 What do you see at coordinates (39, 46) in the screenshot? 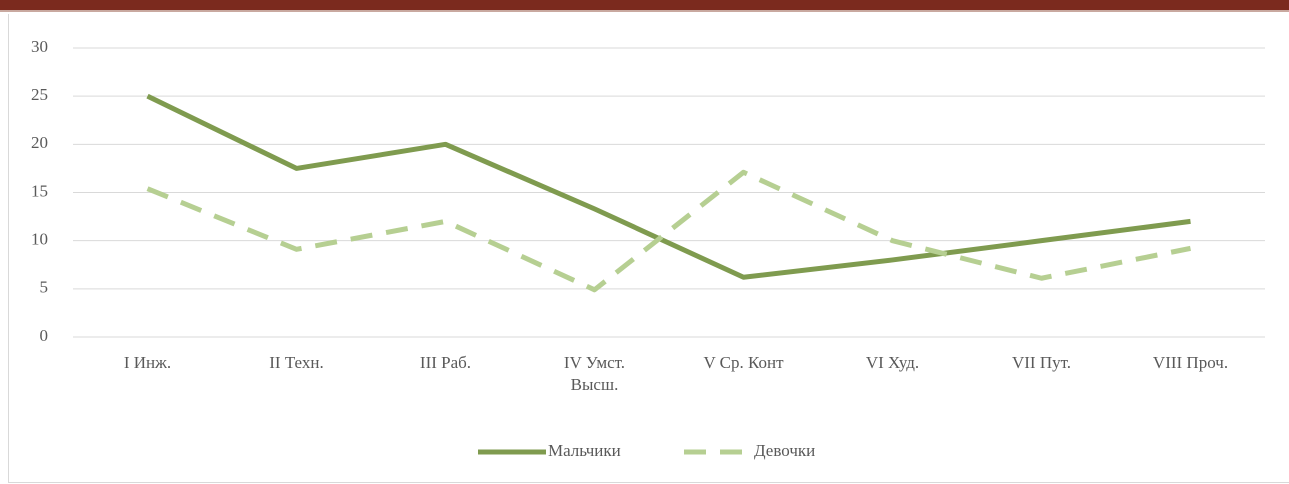
I see `y-tick-label: 30` at bounding box center [39, 46].